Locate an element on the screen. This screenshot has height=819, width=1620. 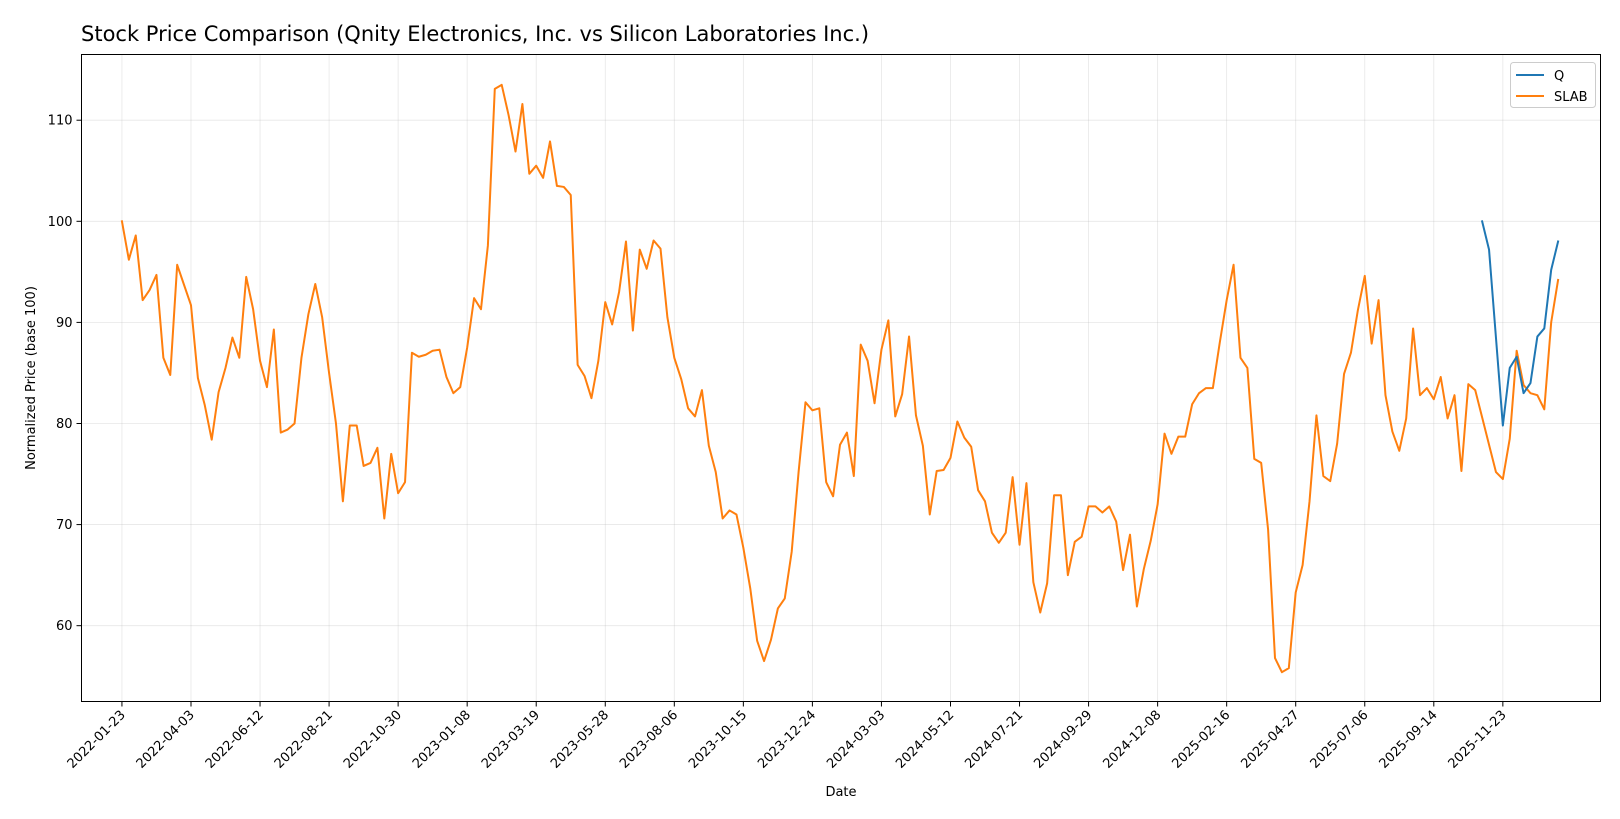
y-tick-label: 110 is located at coordinates (60, 121).